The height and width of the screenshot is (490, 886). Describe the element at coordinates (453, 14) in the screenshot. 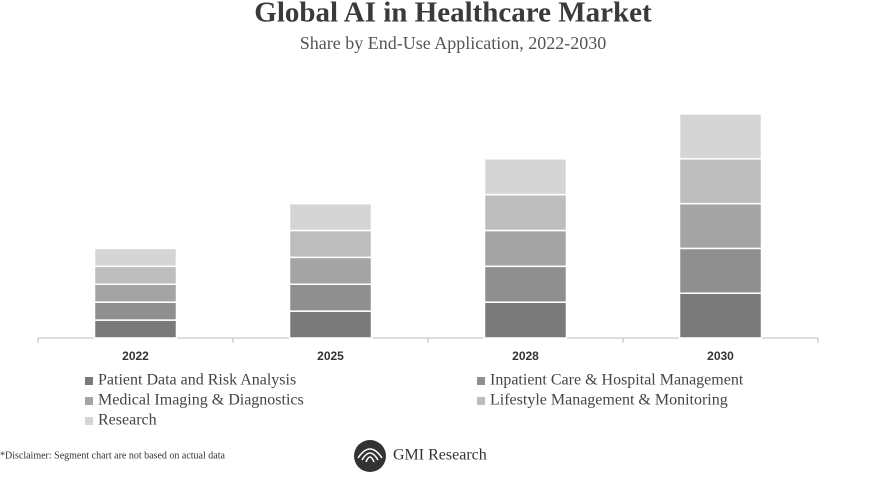

I see `chart-title: Global AI in Healthcare Market` at that location.